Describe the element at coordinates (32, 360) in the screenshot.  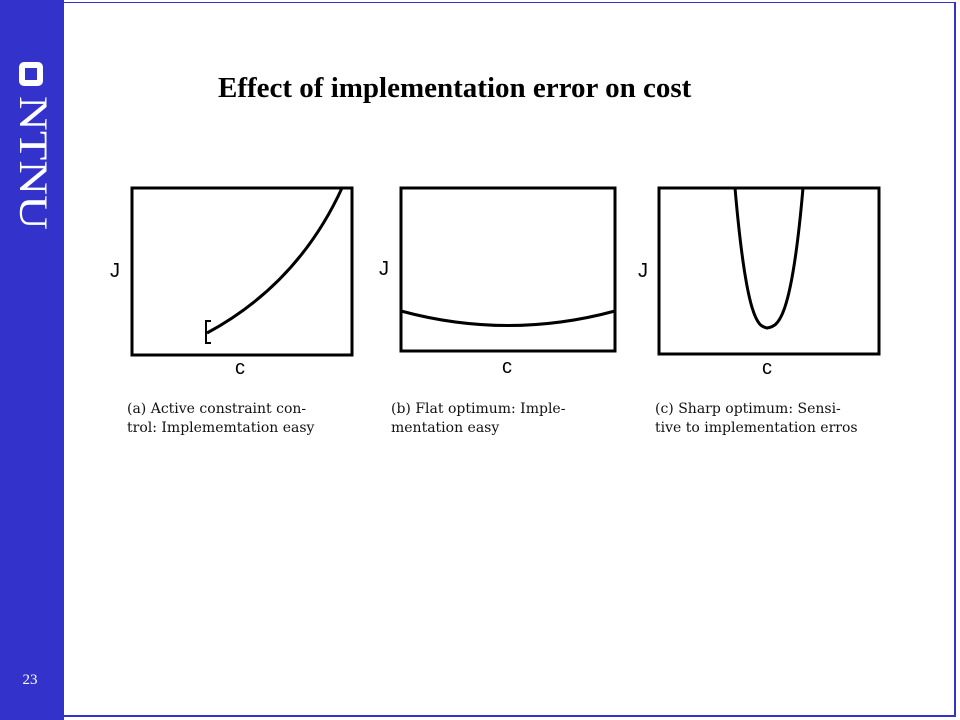
I see `sidebar: NTNU 23` at that location.